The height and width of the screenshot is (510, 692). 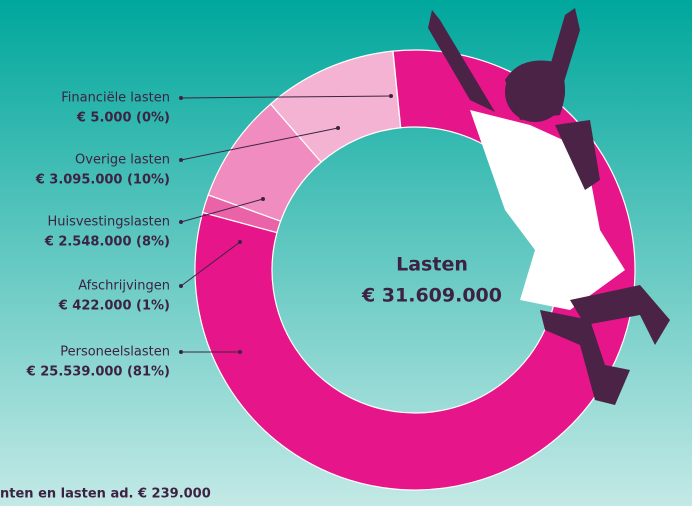 What do you see at coordinates (108, 222) in the screenshot?
I see `category-label: Huisvestingslasten` at bounding box center [108, 222].